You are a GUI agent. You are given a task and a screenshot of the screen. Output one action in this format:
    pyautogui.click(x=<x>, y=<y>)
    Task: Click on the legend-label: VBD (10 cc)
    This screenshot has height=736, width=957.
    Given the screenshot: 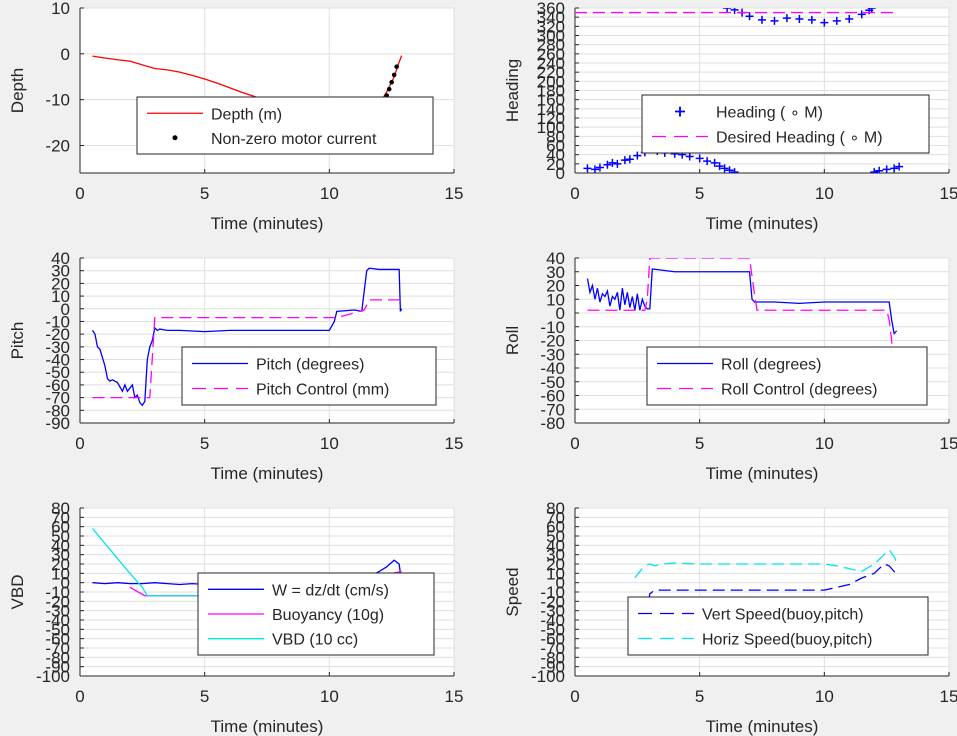 What is the action you would take?
    pyautogui.click(x=315, y=640)
    